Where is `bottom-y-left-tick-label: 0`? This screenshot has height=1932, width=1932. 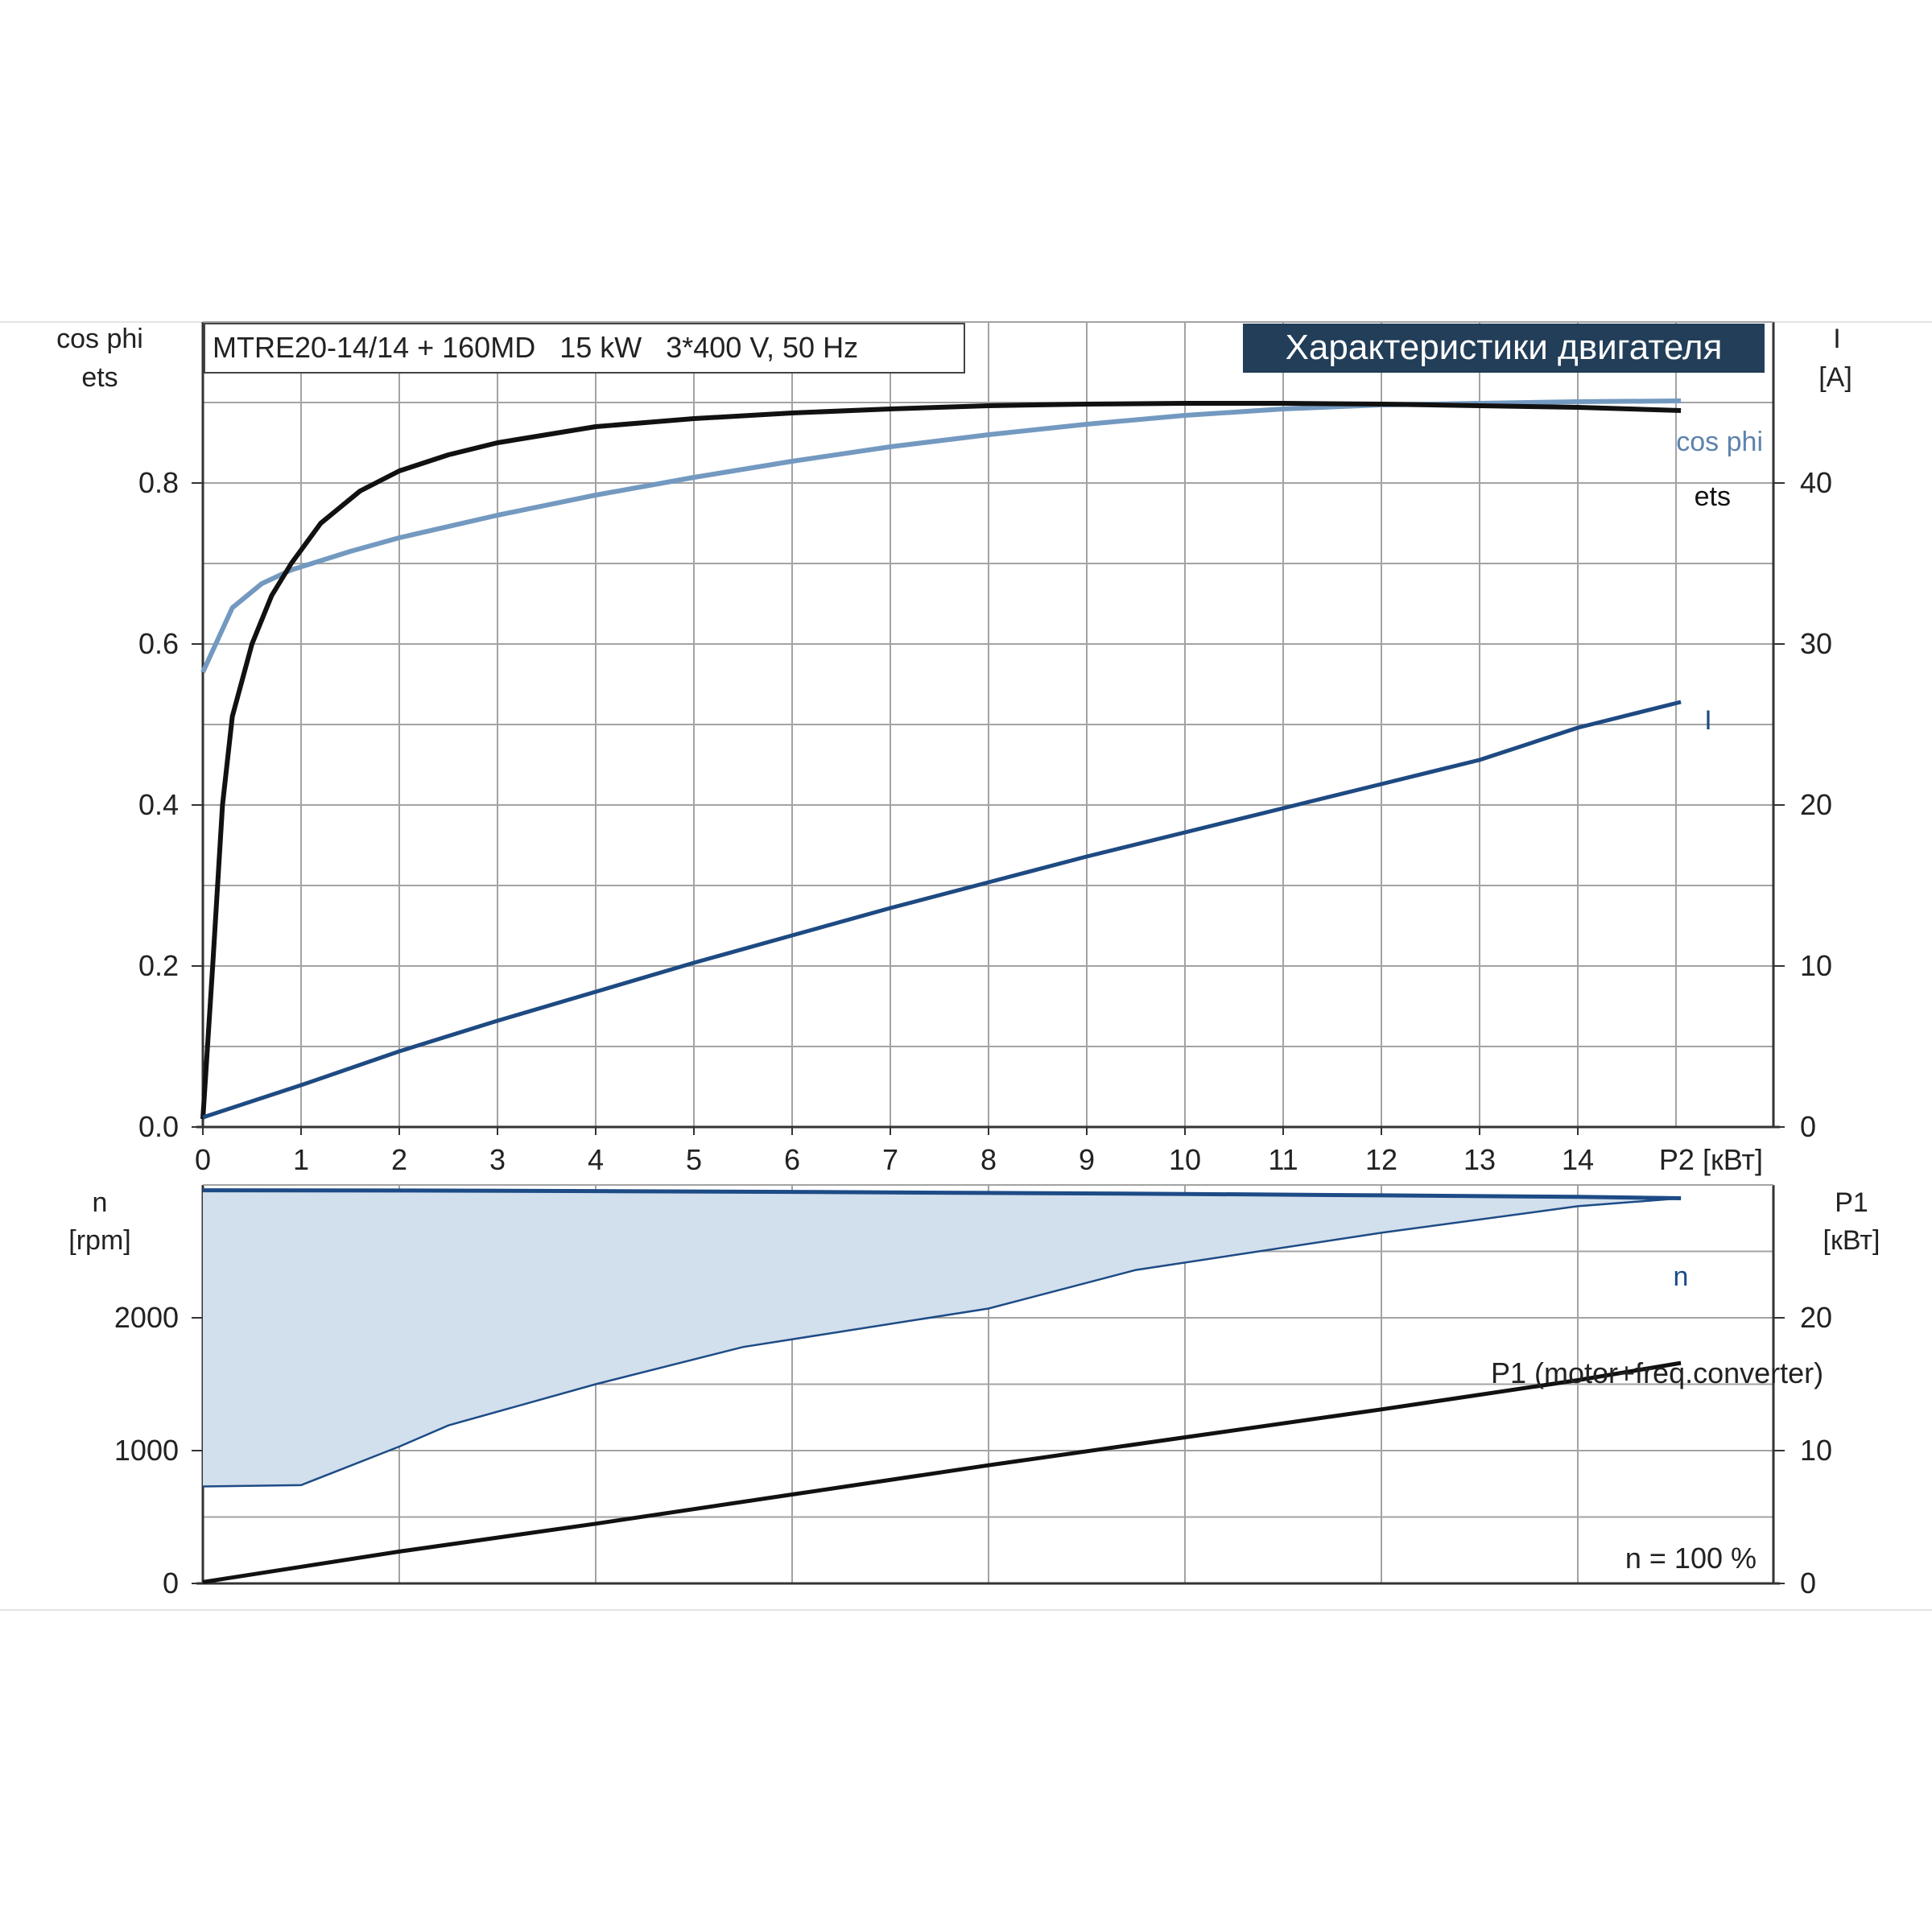 bottom-y-left-tick-label: 0 is located at coordinates (171, 1583).